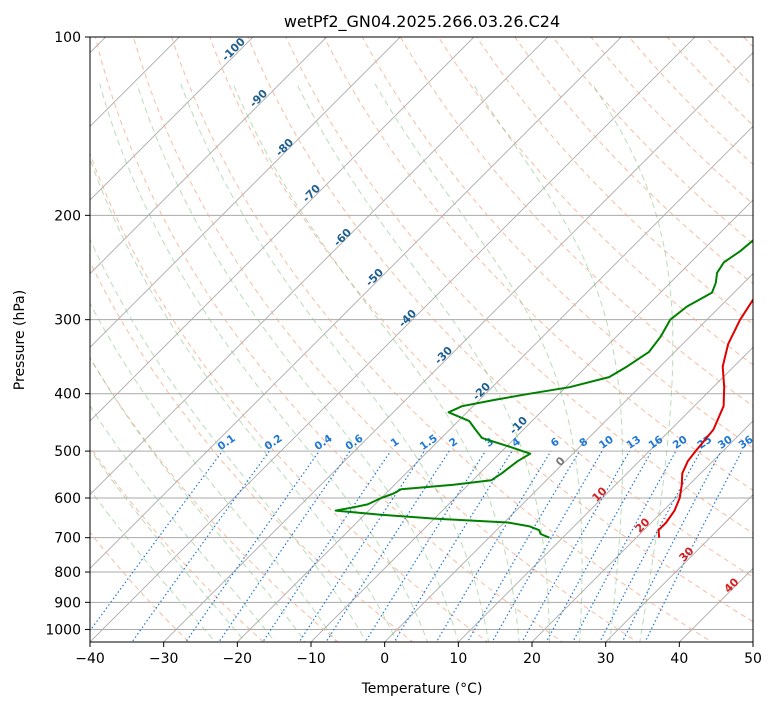  Describe the element at coordinates (67, 539) in the screenshot. I see `y-tick-label: 700` at that location.